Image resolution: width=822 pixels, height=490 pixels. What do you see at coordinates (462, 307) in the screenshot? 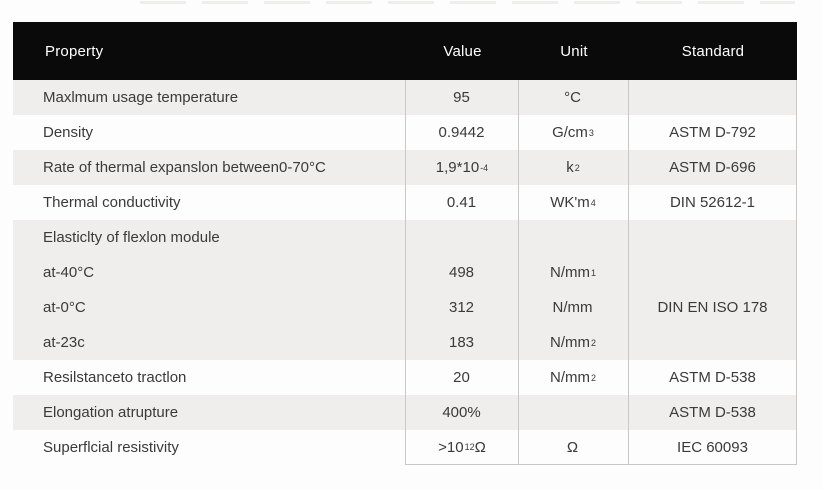
I see `value-cell: 312` at bounding box center [462, 307].